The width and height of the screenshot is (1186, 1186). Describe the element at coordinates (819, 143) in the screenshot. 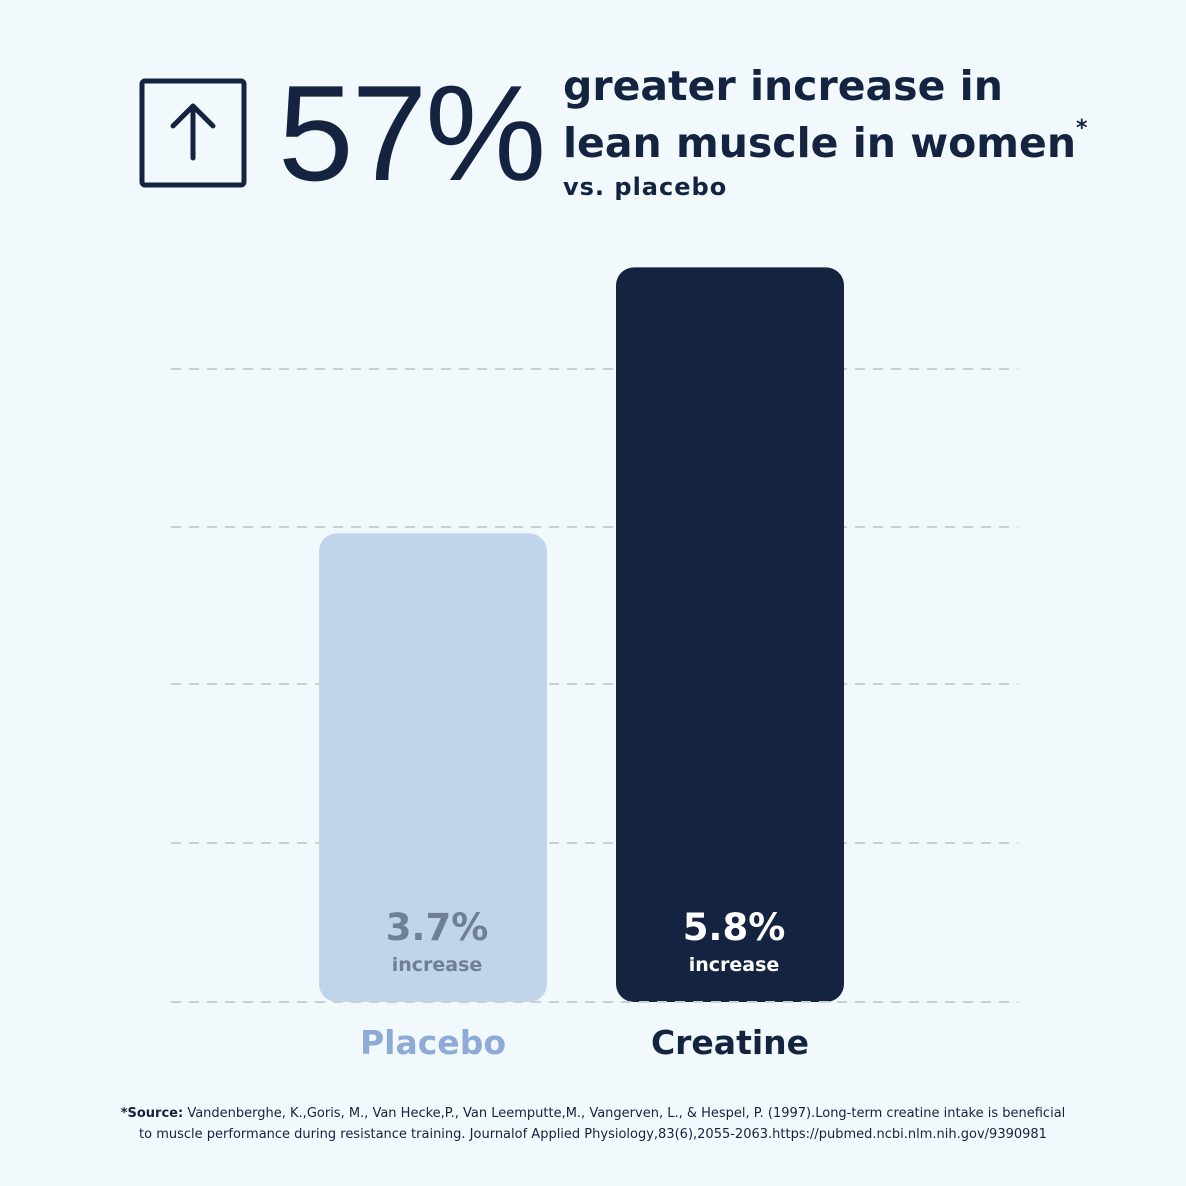

I see `headline-text: lean muscle in women` at that location.